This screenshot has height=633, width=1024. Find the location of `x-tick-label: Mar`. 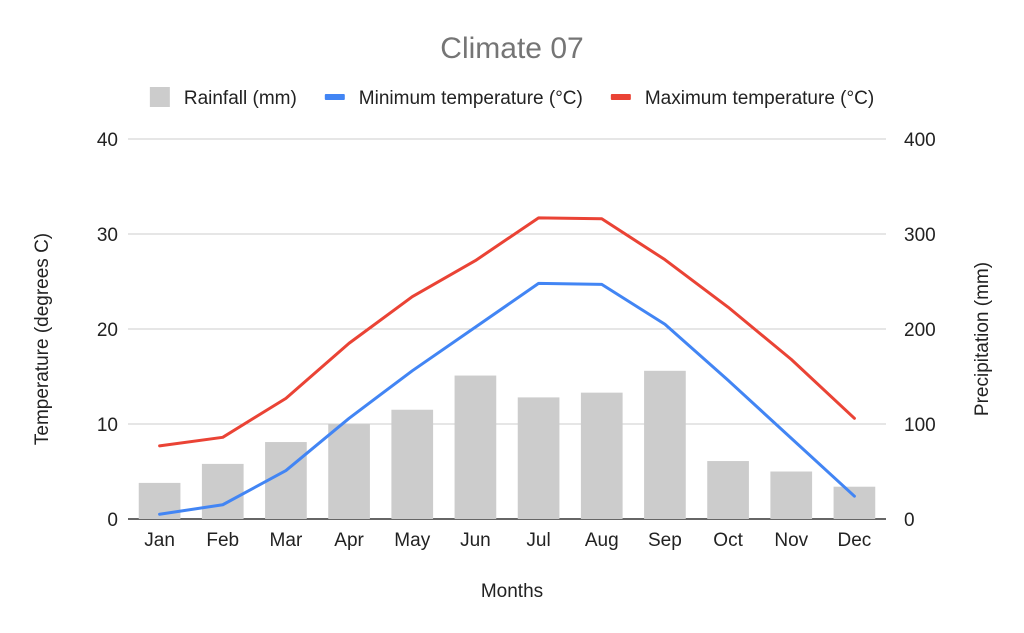

x-tick-label: Mar is located at coordinates (286, 540).